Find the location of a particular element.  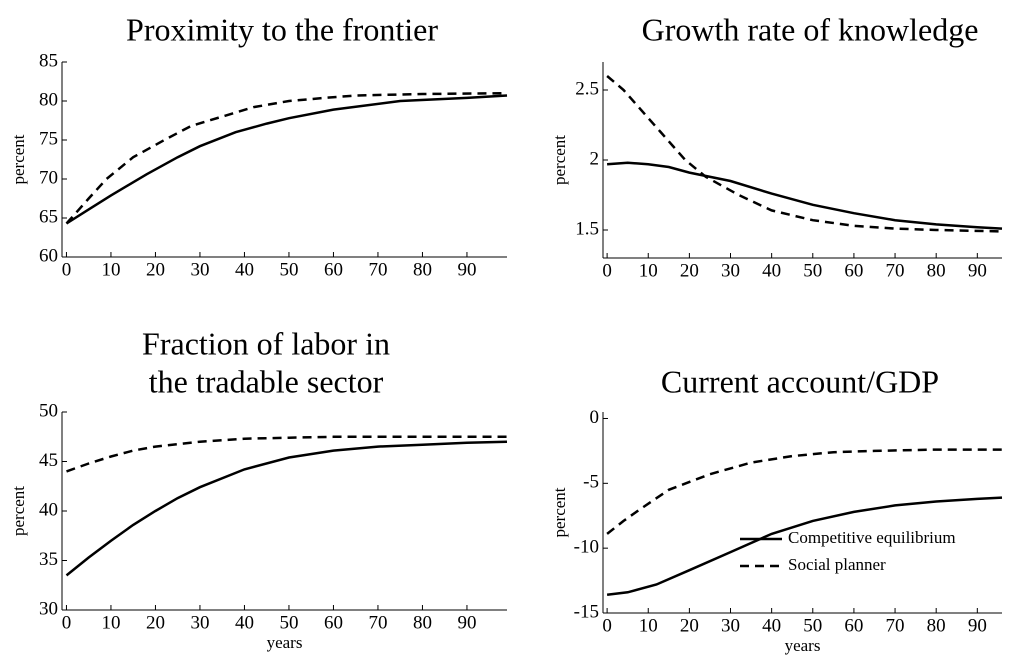

legend-label: Competitive equilibrium is located at coordinates (872, 537).